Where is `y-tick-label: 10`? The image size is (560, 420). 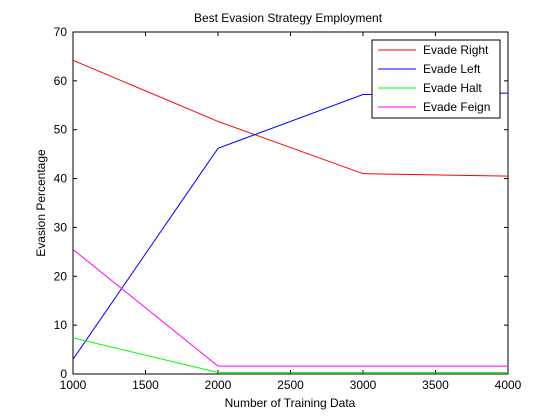
y-tick-label: 10 is located at coordinates (61, 325).